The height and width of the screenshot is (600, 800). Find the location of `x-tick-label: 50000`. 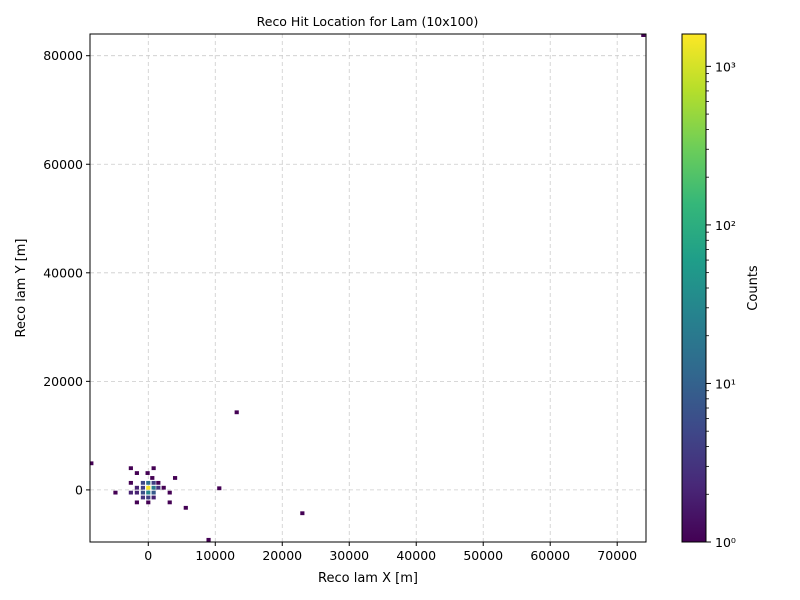

x-tick-label: 50000 is located at coordinates (483, 555).